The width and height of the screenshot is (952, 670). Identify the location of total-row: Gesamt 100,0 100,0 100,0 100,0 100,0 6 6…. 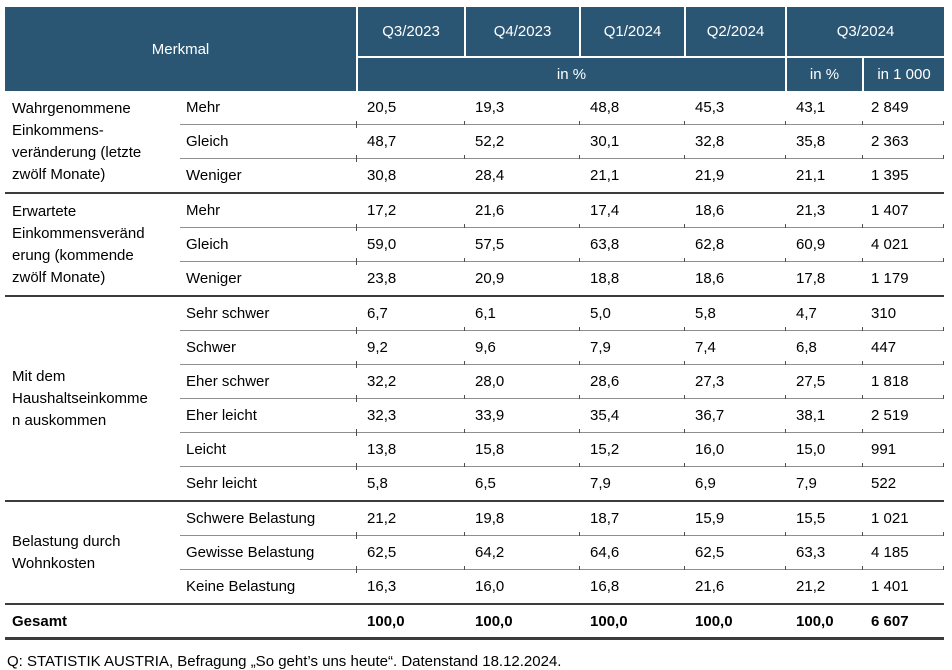
(475, 622).